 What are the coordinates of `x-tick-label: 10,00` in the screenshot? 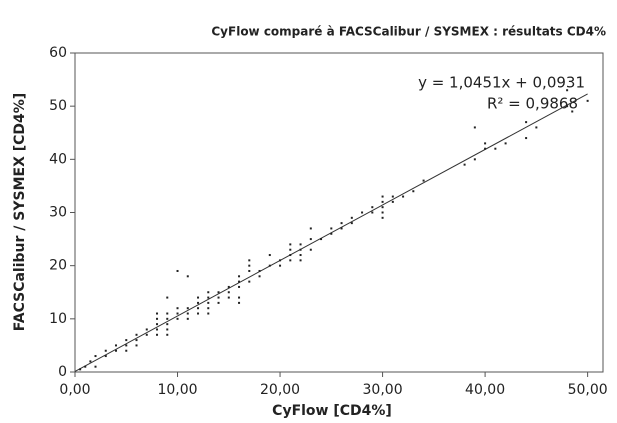 It's located at (177, 390).